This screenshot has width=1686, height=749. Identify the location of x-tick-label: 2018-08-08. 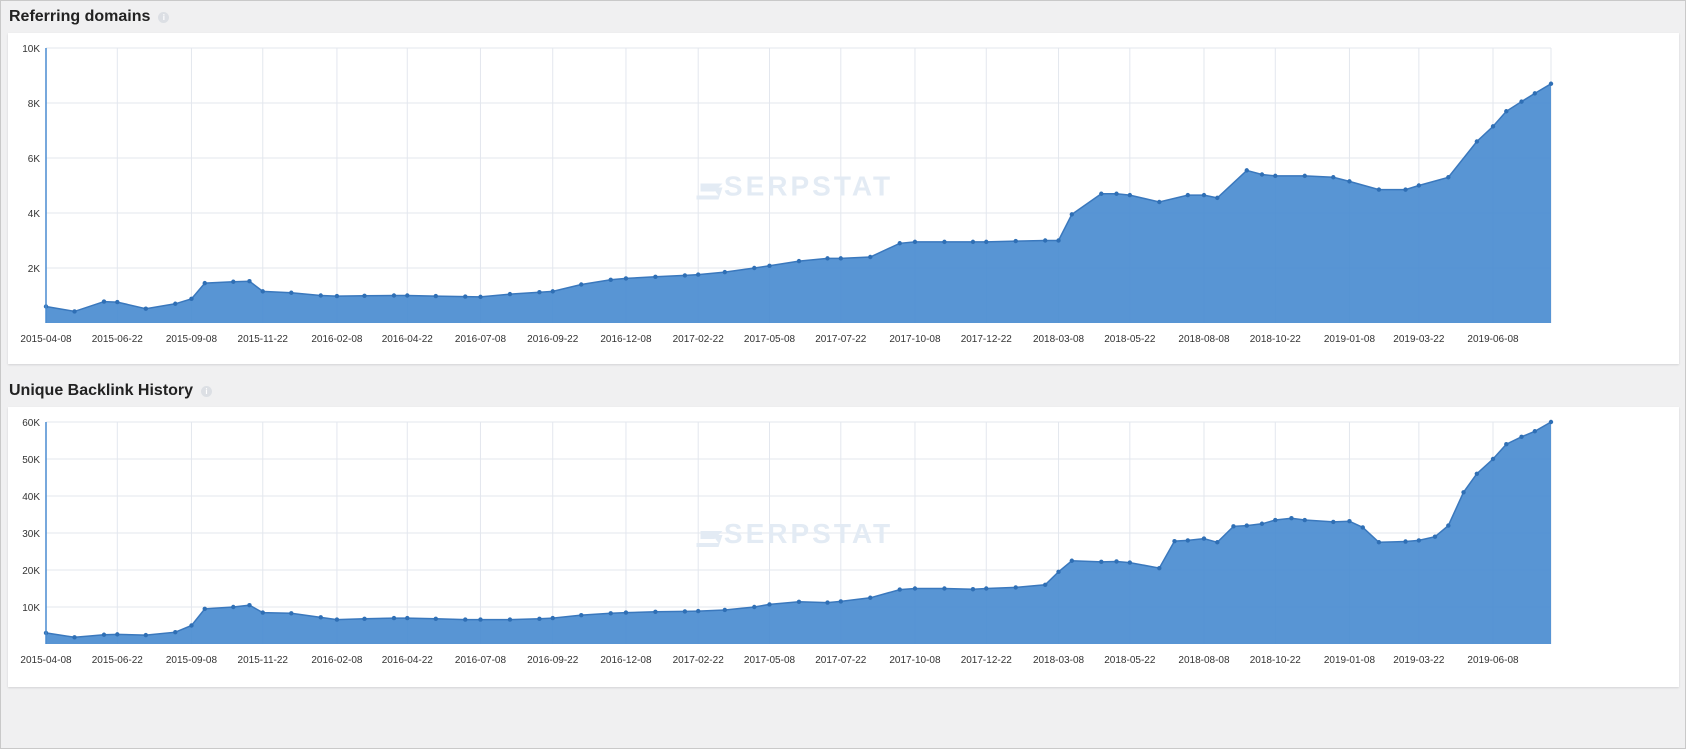
(1204, 339).